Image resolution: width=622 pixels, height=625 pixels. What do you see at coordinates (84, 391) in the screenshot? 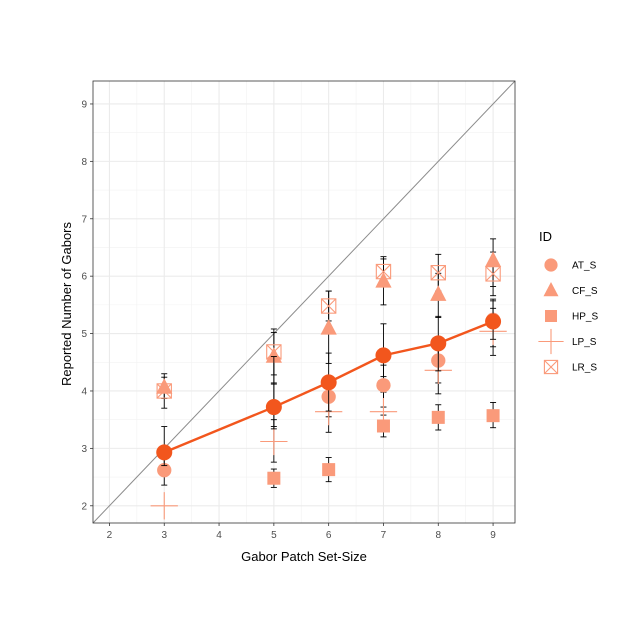
I see `y-tick-label: 4` at bounding box center [84, 391].